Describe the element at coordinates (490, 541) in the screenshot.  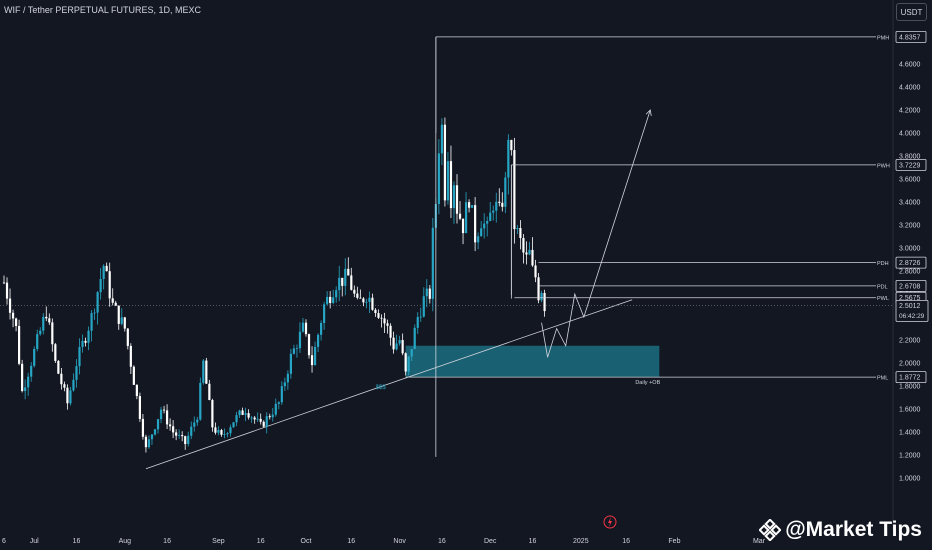
I see `x-tick-label: Dec` at that location.